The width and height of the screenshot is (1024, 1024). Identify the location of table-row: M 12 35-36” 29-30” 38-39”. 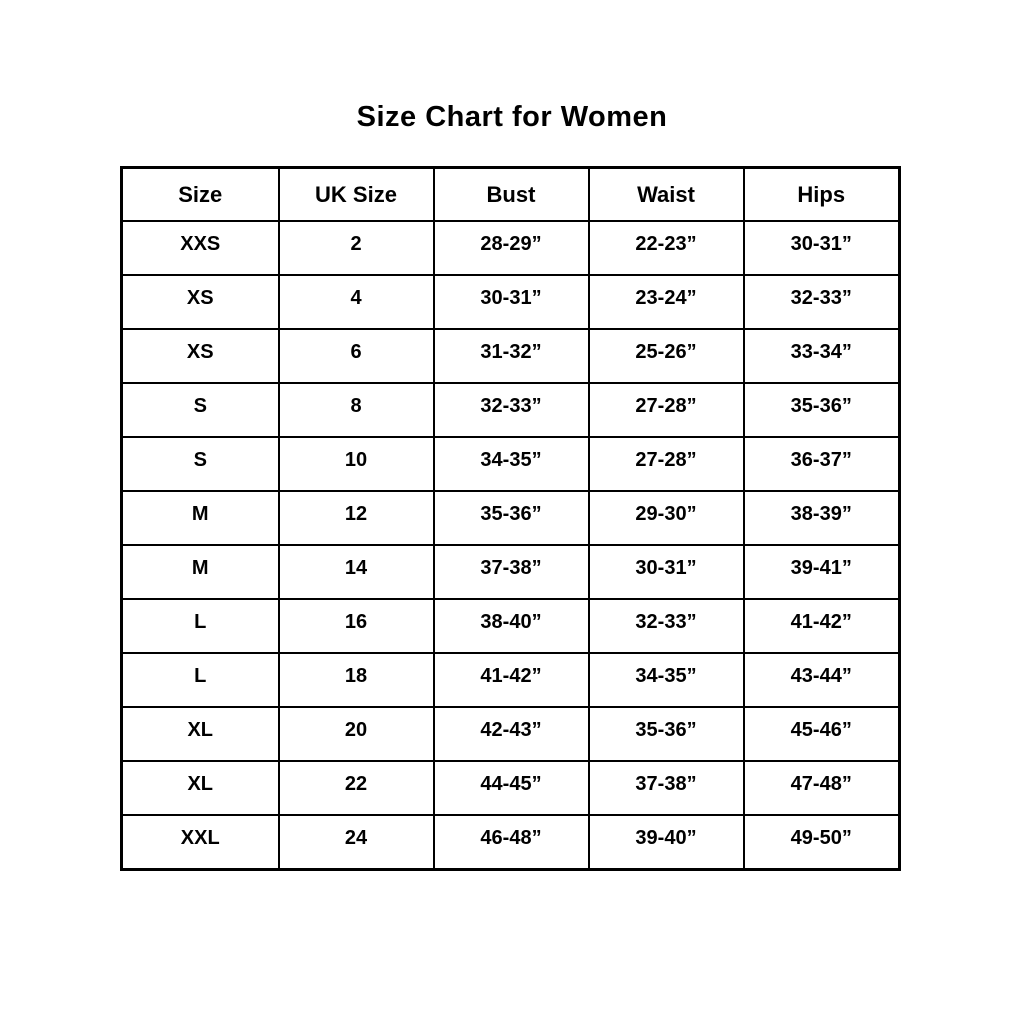
(510, 518).